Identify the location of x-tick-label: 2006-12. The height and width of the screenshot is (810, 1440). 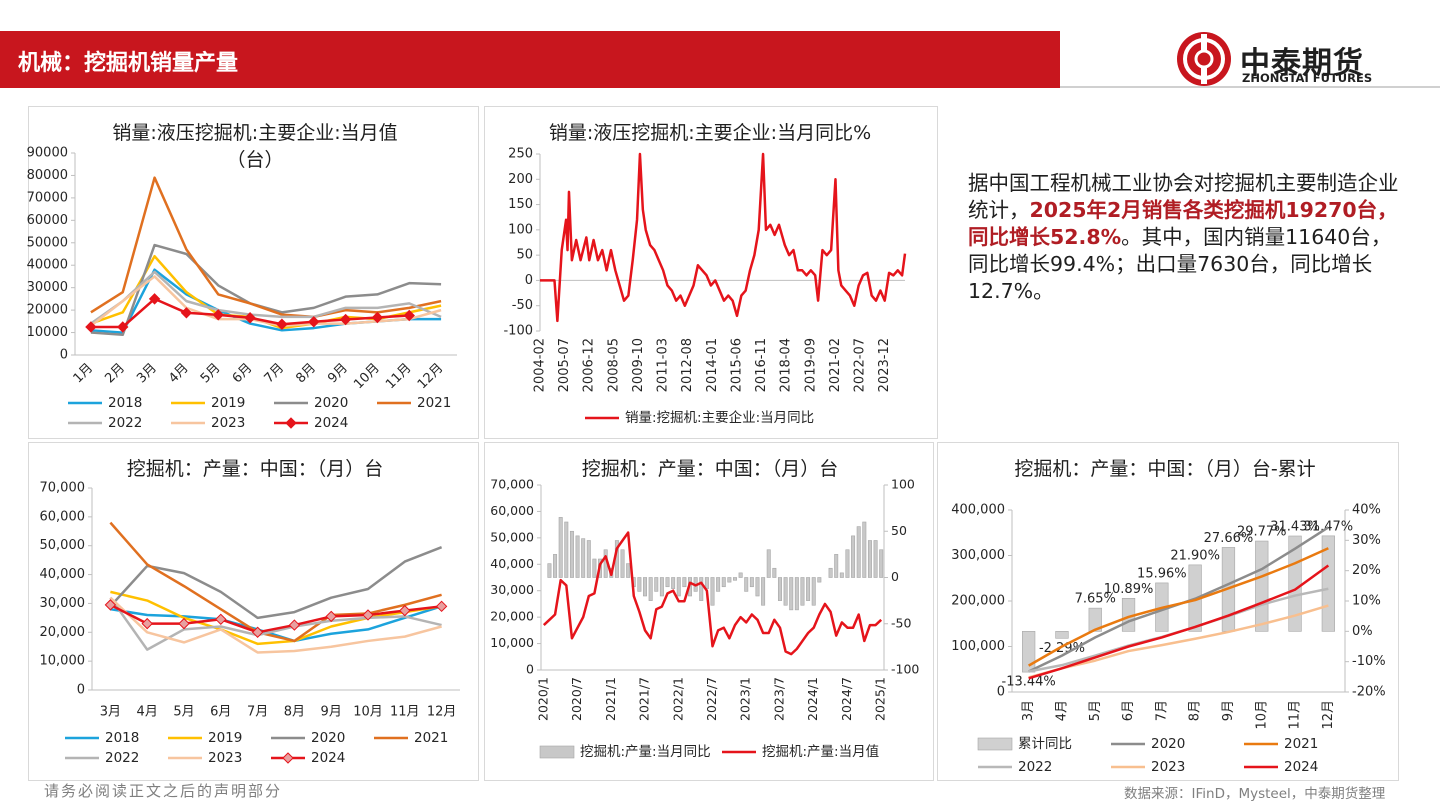
(589, 365).